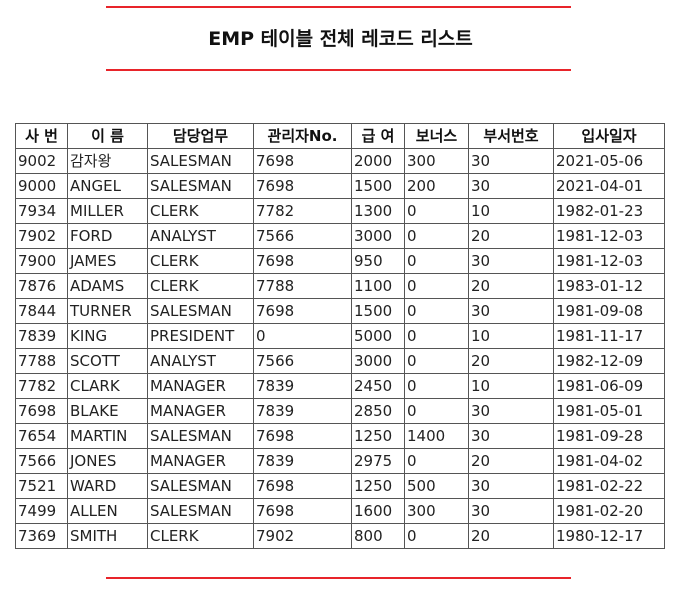  I want to click on table-row: 7782 CLARK MANAGER 7839 2450 0 10 1981-06-09, so click(340, 386).